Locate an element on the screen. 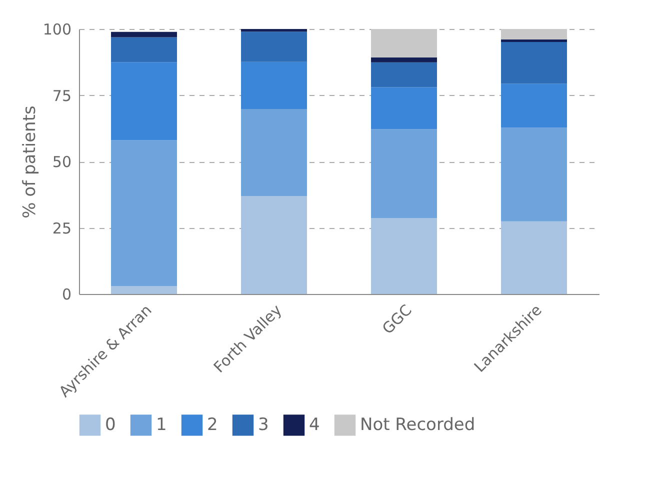 This screenshot has height=479, width=649. legend-label: 4 is located at coordinates (314, 425).